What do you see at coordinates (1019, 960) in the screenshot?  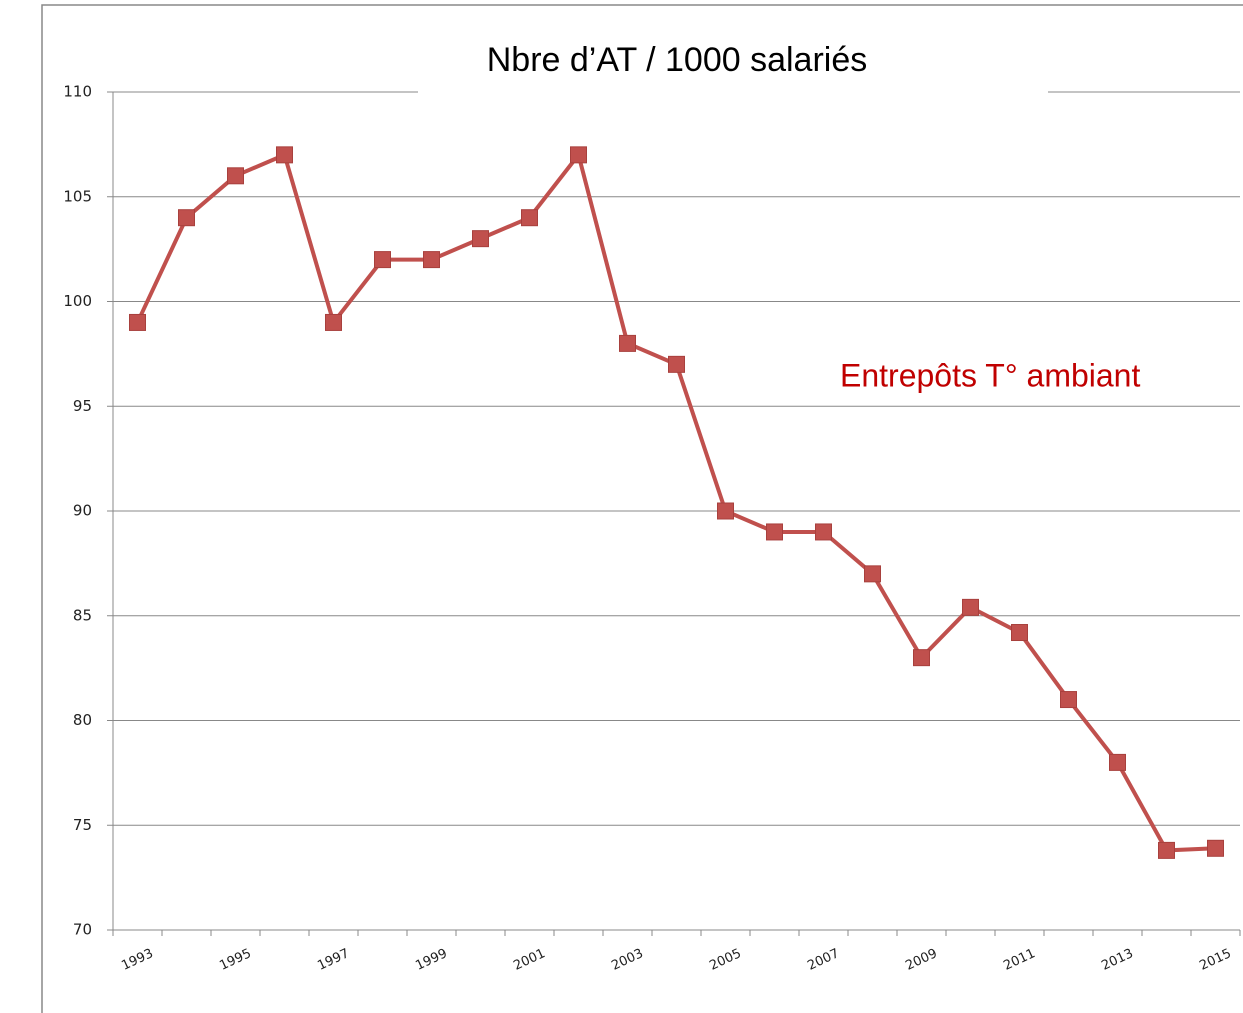 I see `x-tick-label: 2011` at bounding box center [1019, 960].